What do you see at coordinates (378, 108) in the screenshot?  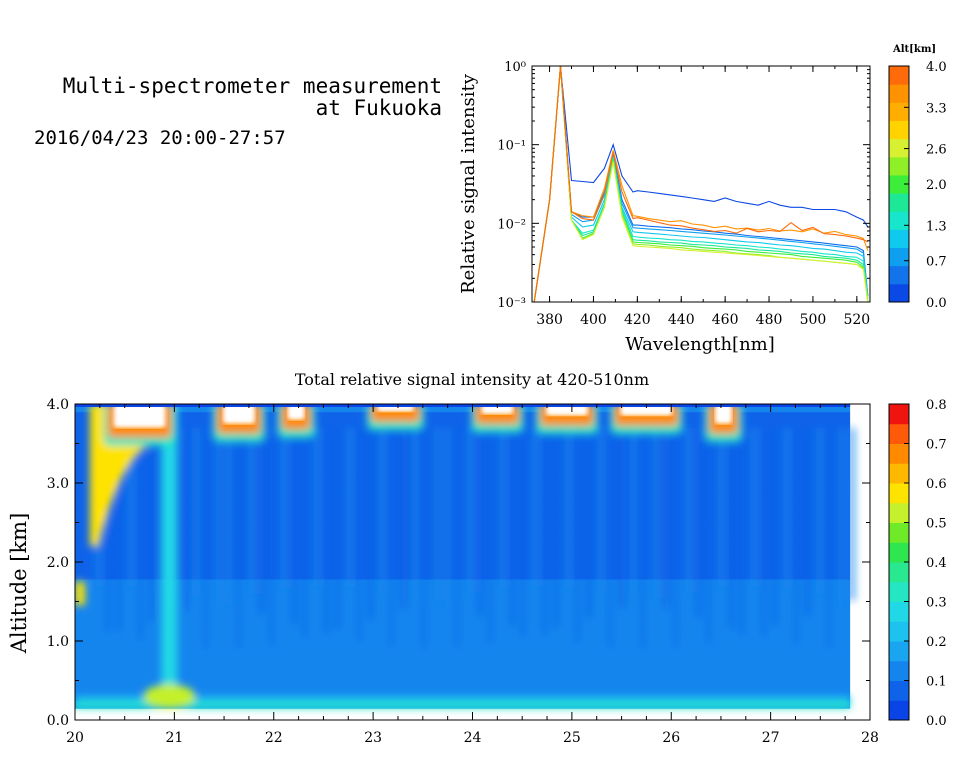 I see `figure-title-line-2: at Fukuoka` at bounding box center [378, 108].